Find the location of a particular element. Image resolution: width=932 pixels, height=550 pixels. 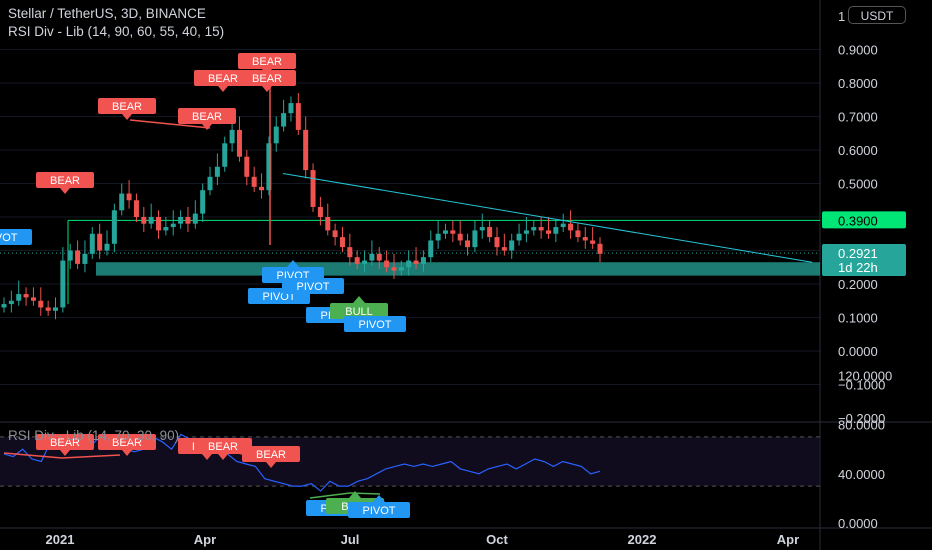

rsi-tick: 120.0000 is located at coordinates (865, 375).